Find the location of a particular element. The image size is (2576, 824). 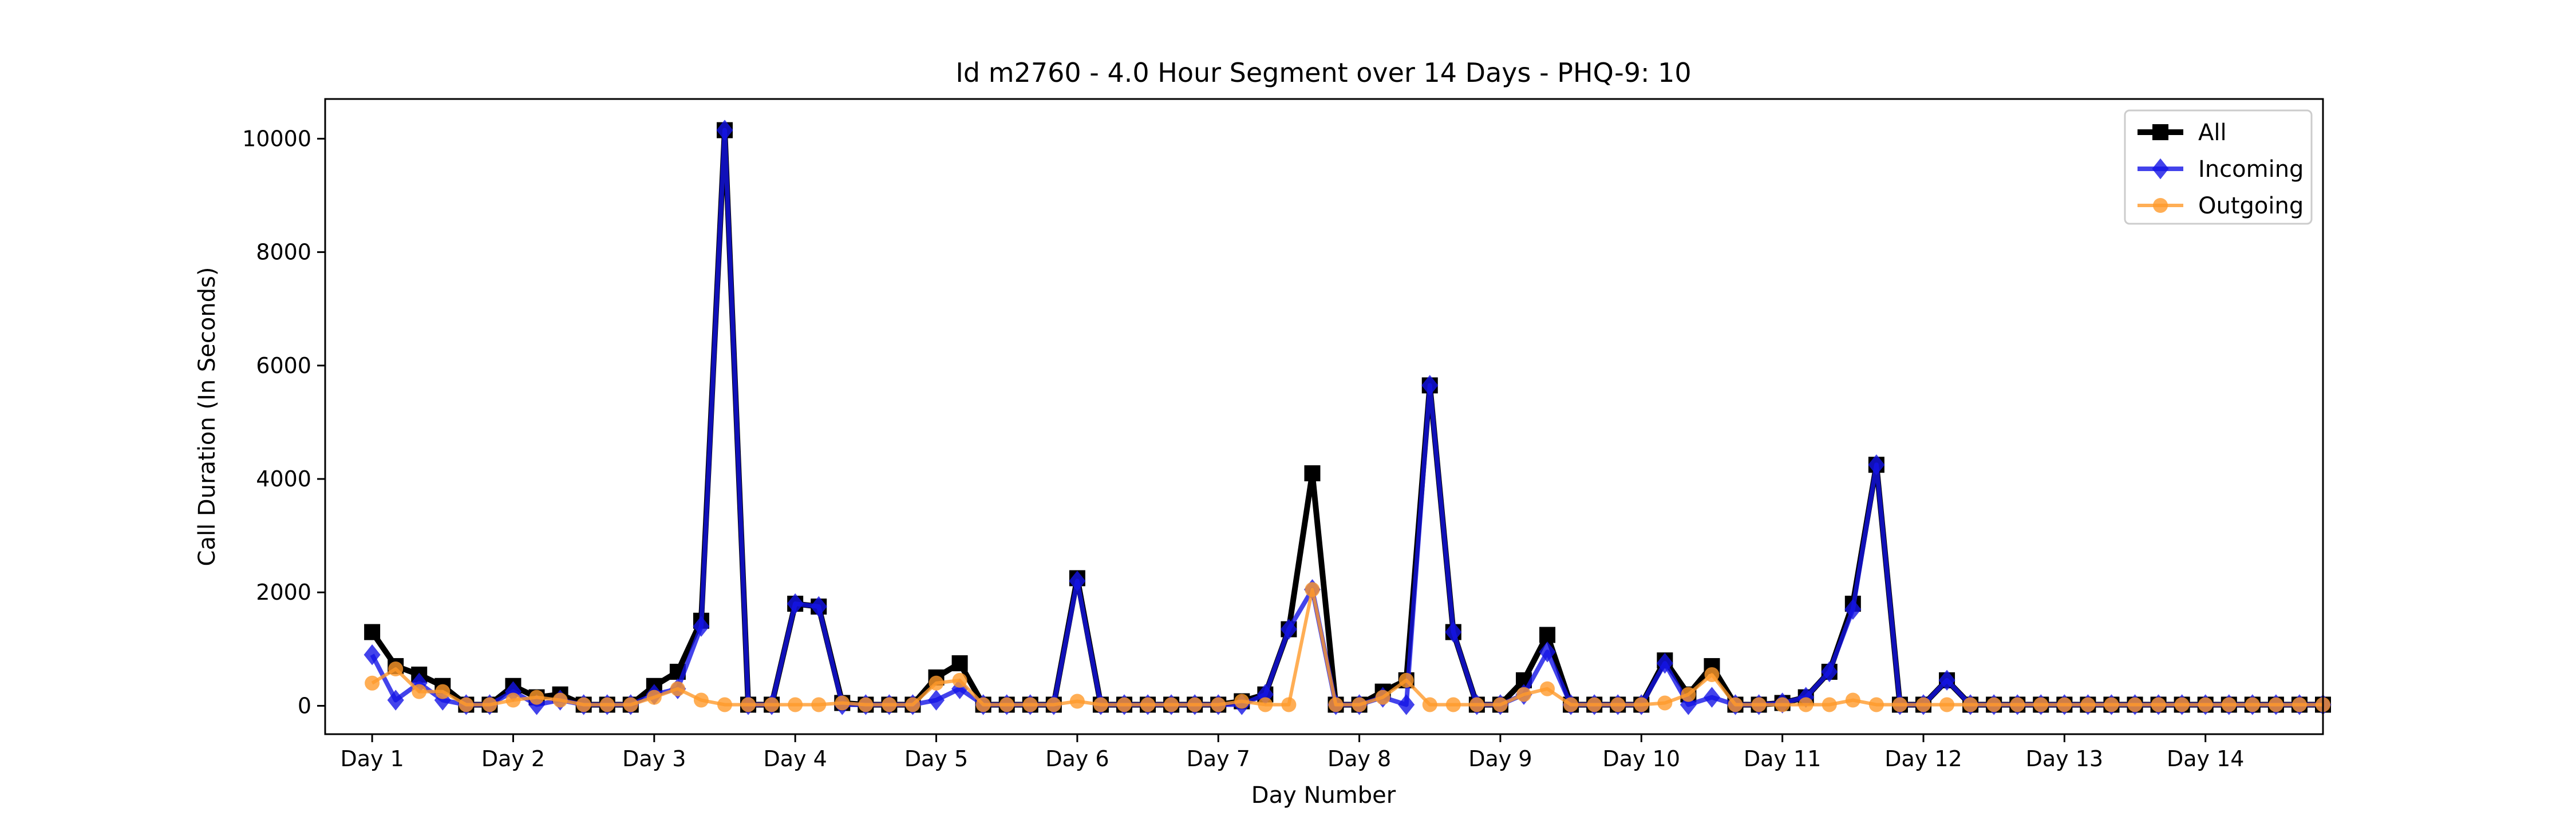

legend-label: Outgoing is located at coordinates (2251, 206).